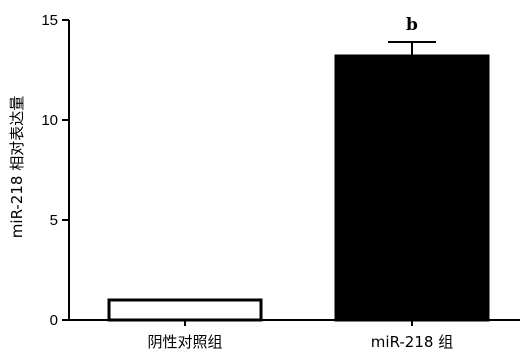 This screenshot has width=526, height=355. I want to click on x-axis: 阴性对照组 miR-218 组, so click(294, 335).